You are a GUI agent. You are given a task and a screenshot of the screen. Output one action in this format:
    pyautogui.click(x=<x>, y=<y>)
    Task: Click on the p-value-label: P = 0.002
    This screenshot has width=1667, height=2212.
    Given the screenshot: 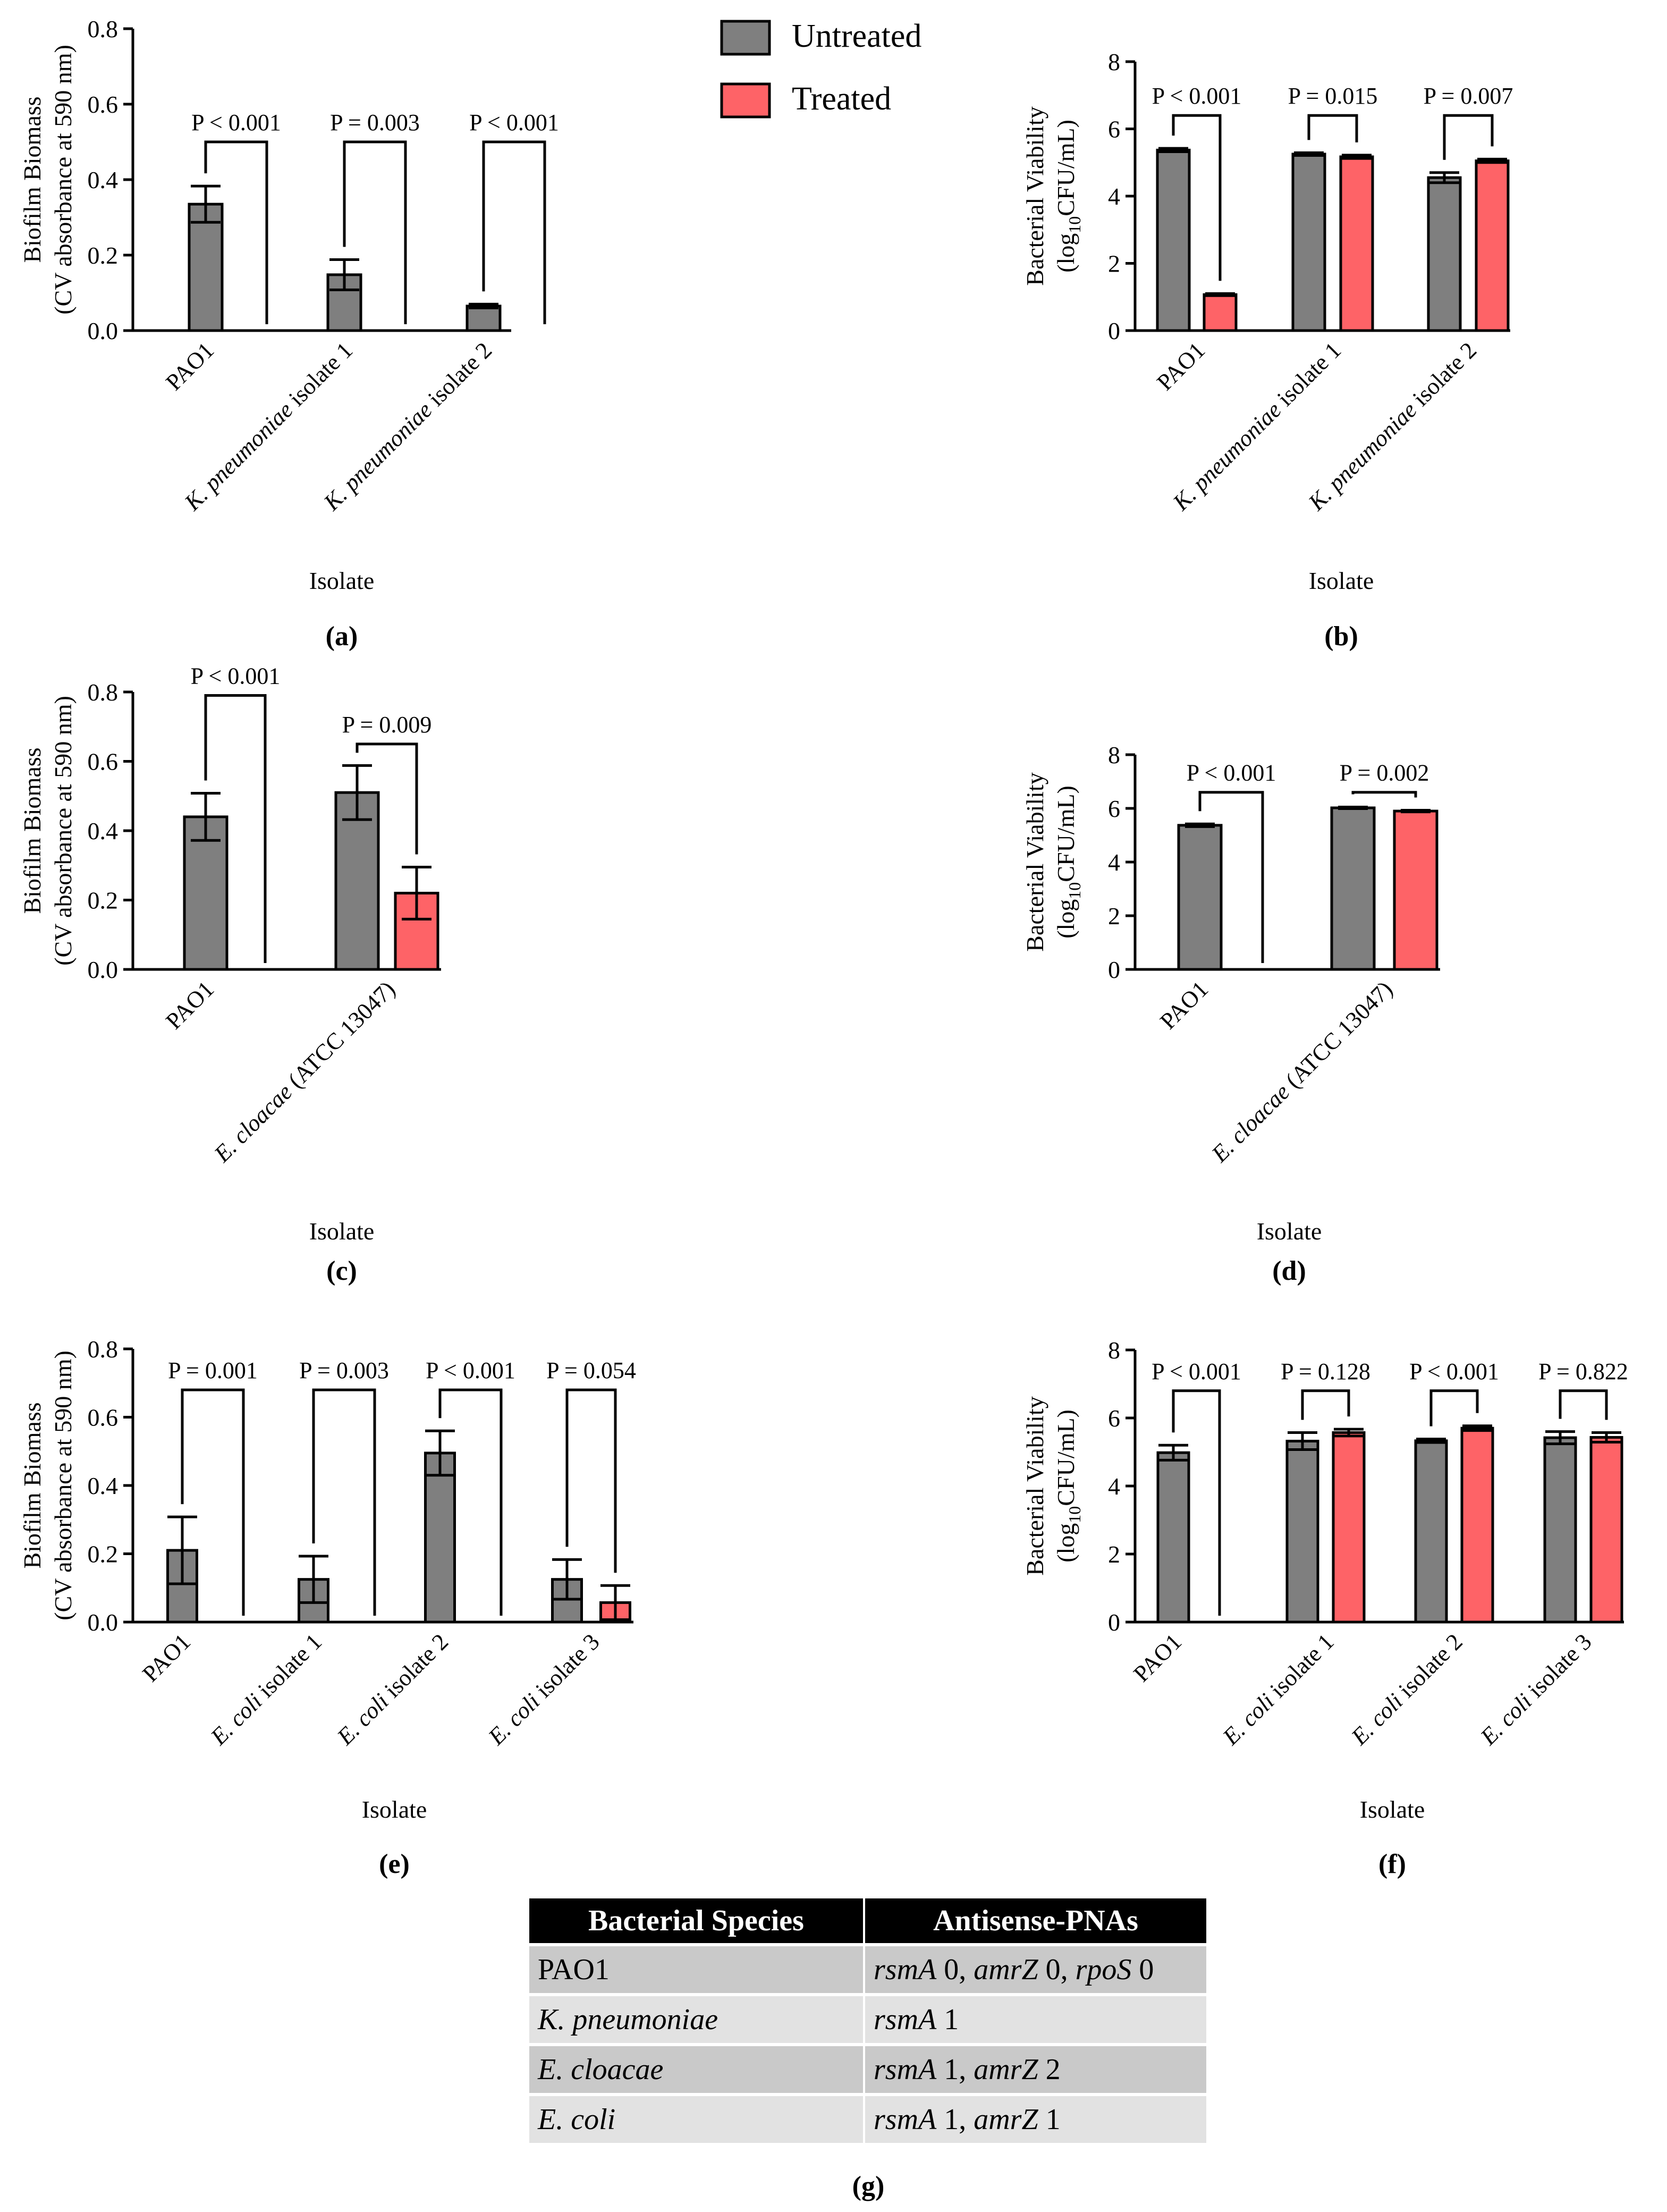 What is the action you would take?
    pyautogui.click(x=1384, y=773)
    